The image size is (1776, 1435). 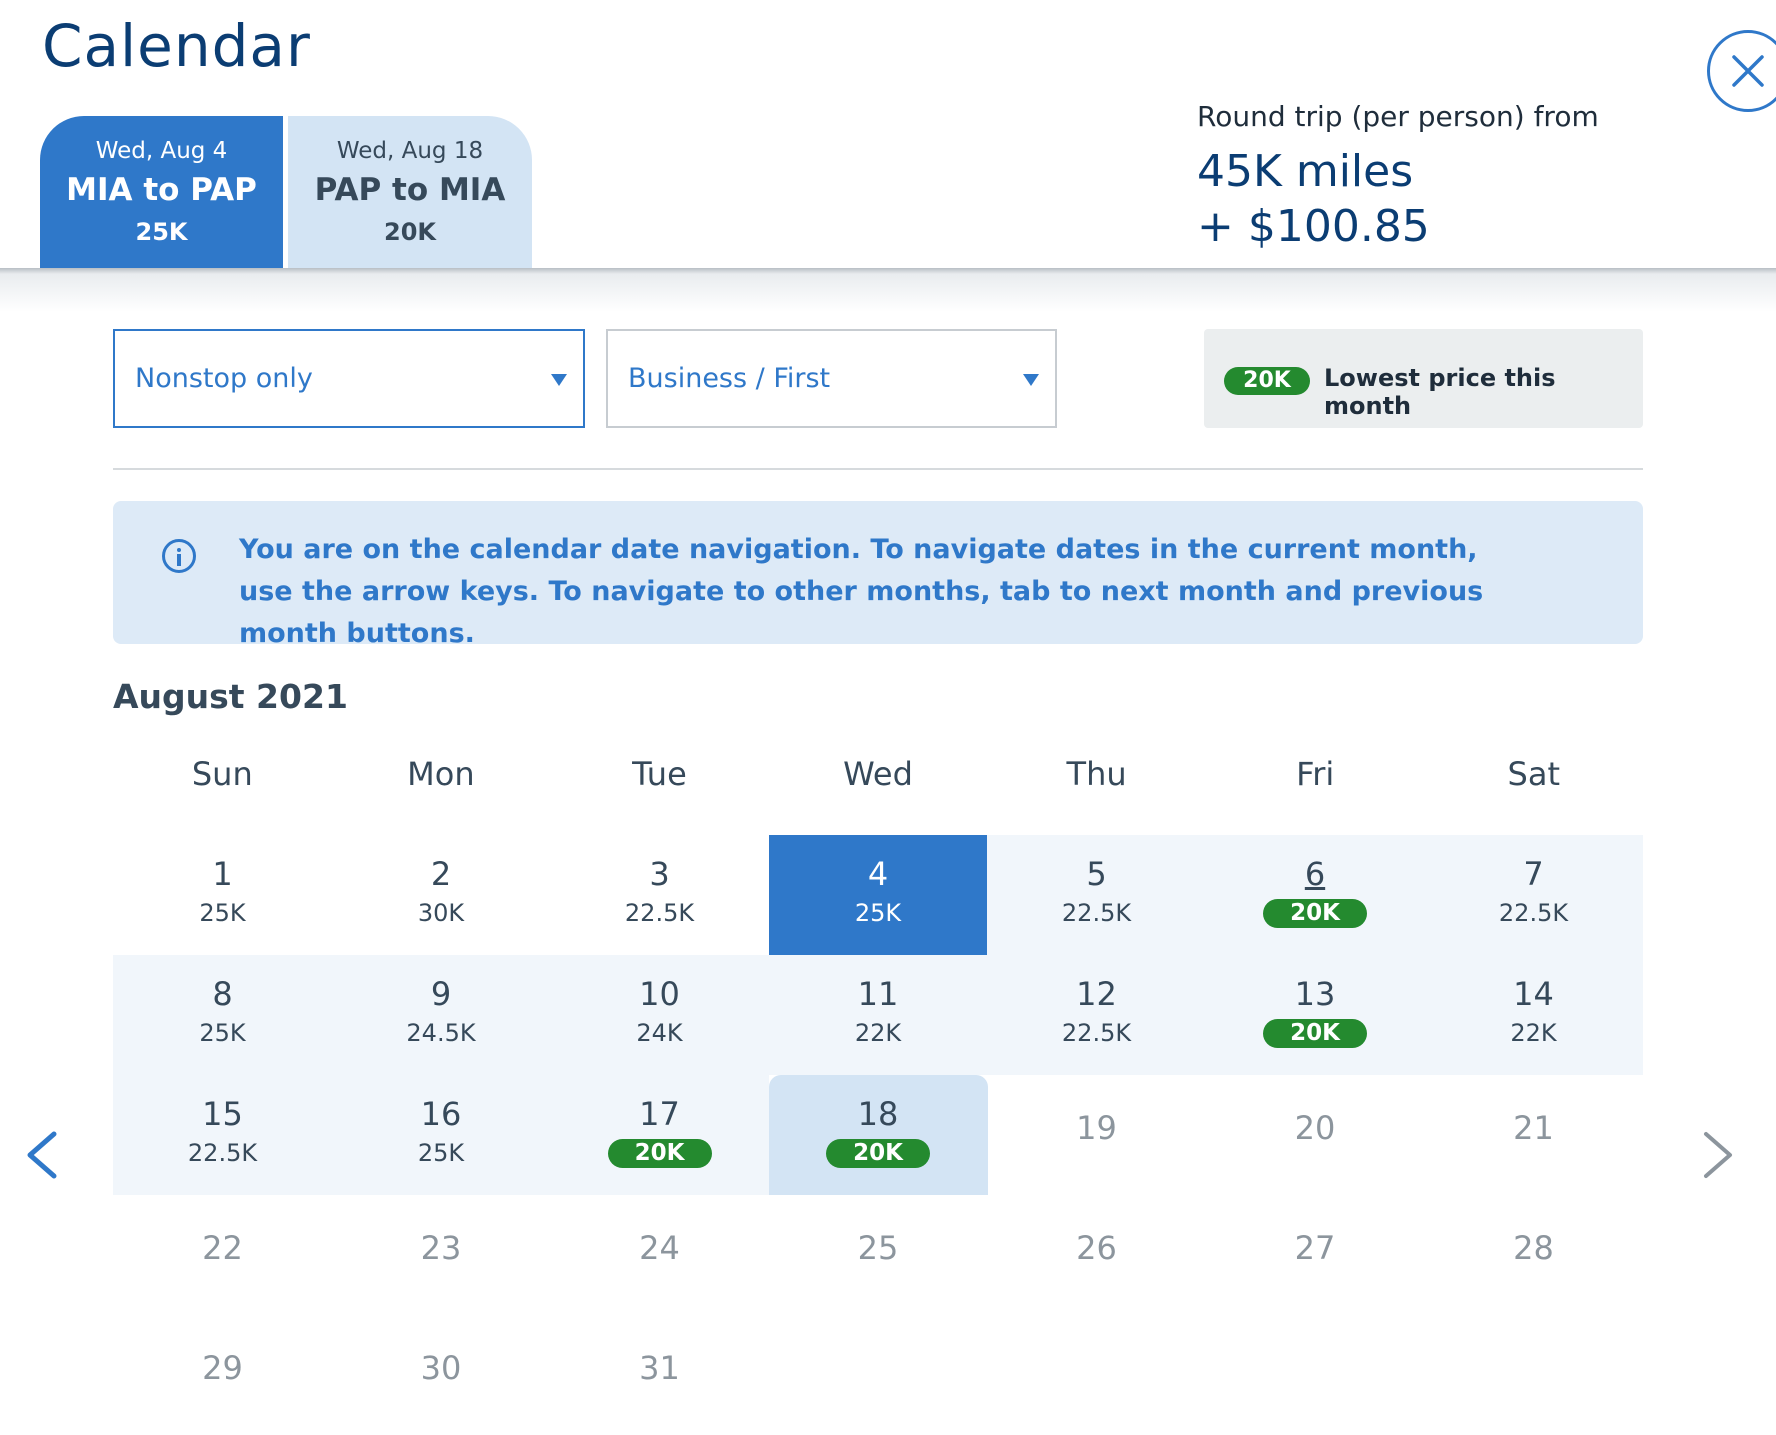 I want to click on tab-return-flight: Wed, Aug 18 PAP to MIA 20K, so click(x=410, y=192).